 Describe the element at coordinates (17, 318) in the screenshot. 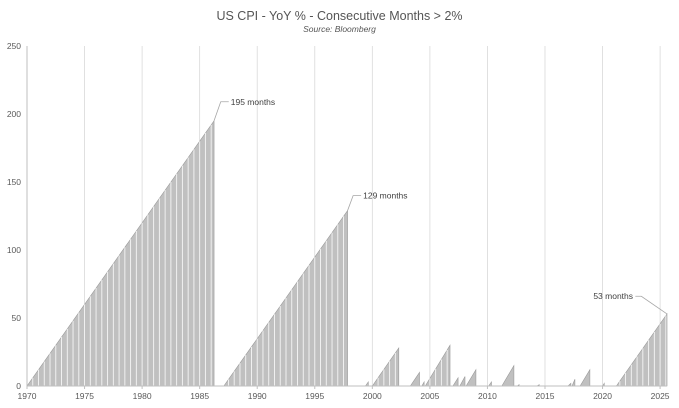

I see `y-tick-label: 50` at that location.